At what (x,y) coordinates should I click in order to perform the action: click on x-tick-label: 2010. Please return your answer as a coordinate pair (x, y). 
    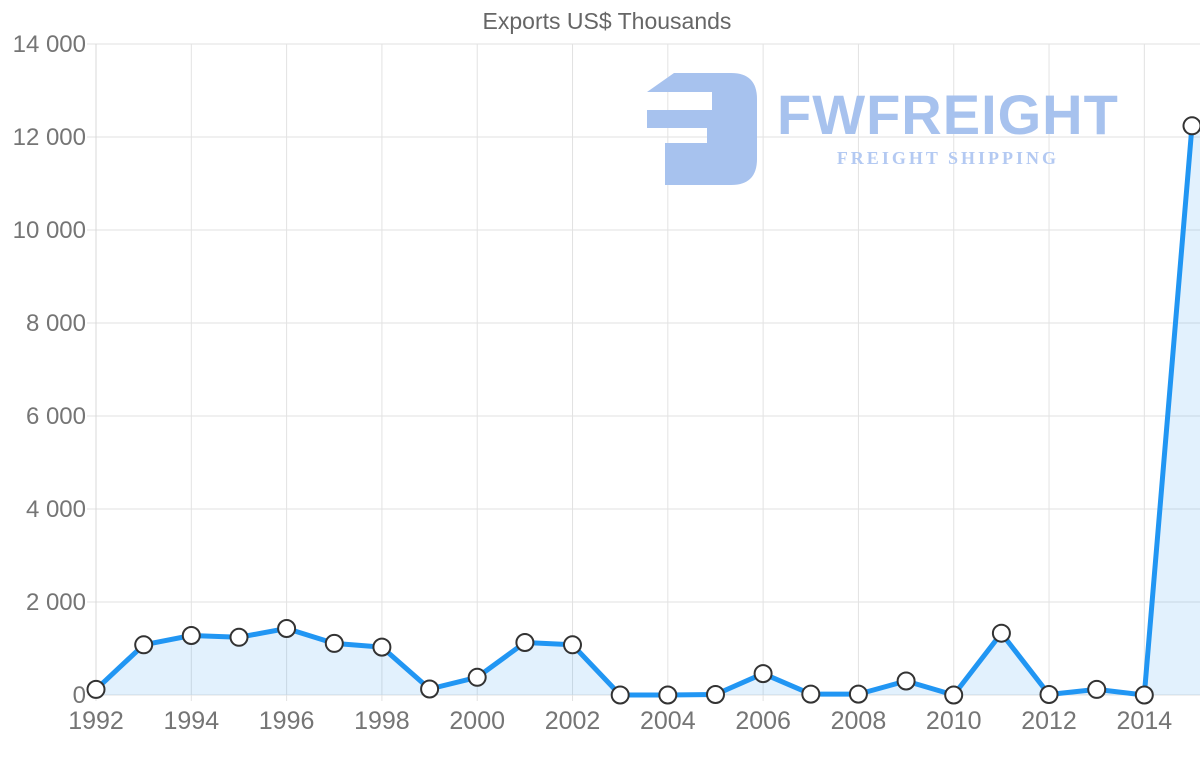
    Looking at the image, I should click on (954, 721).